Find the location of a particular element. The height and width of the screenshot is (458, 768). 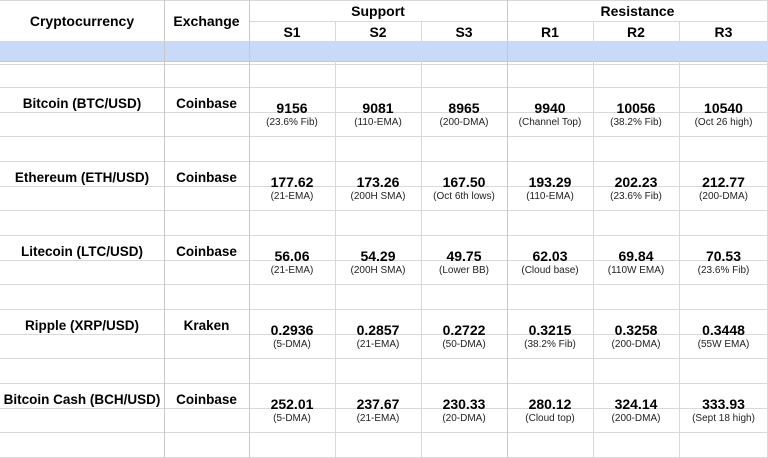

cell-r3: 10540 (Oct 26 high) is located at coordinates (723, 114).